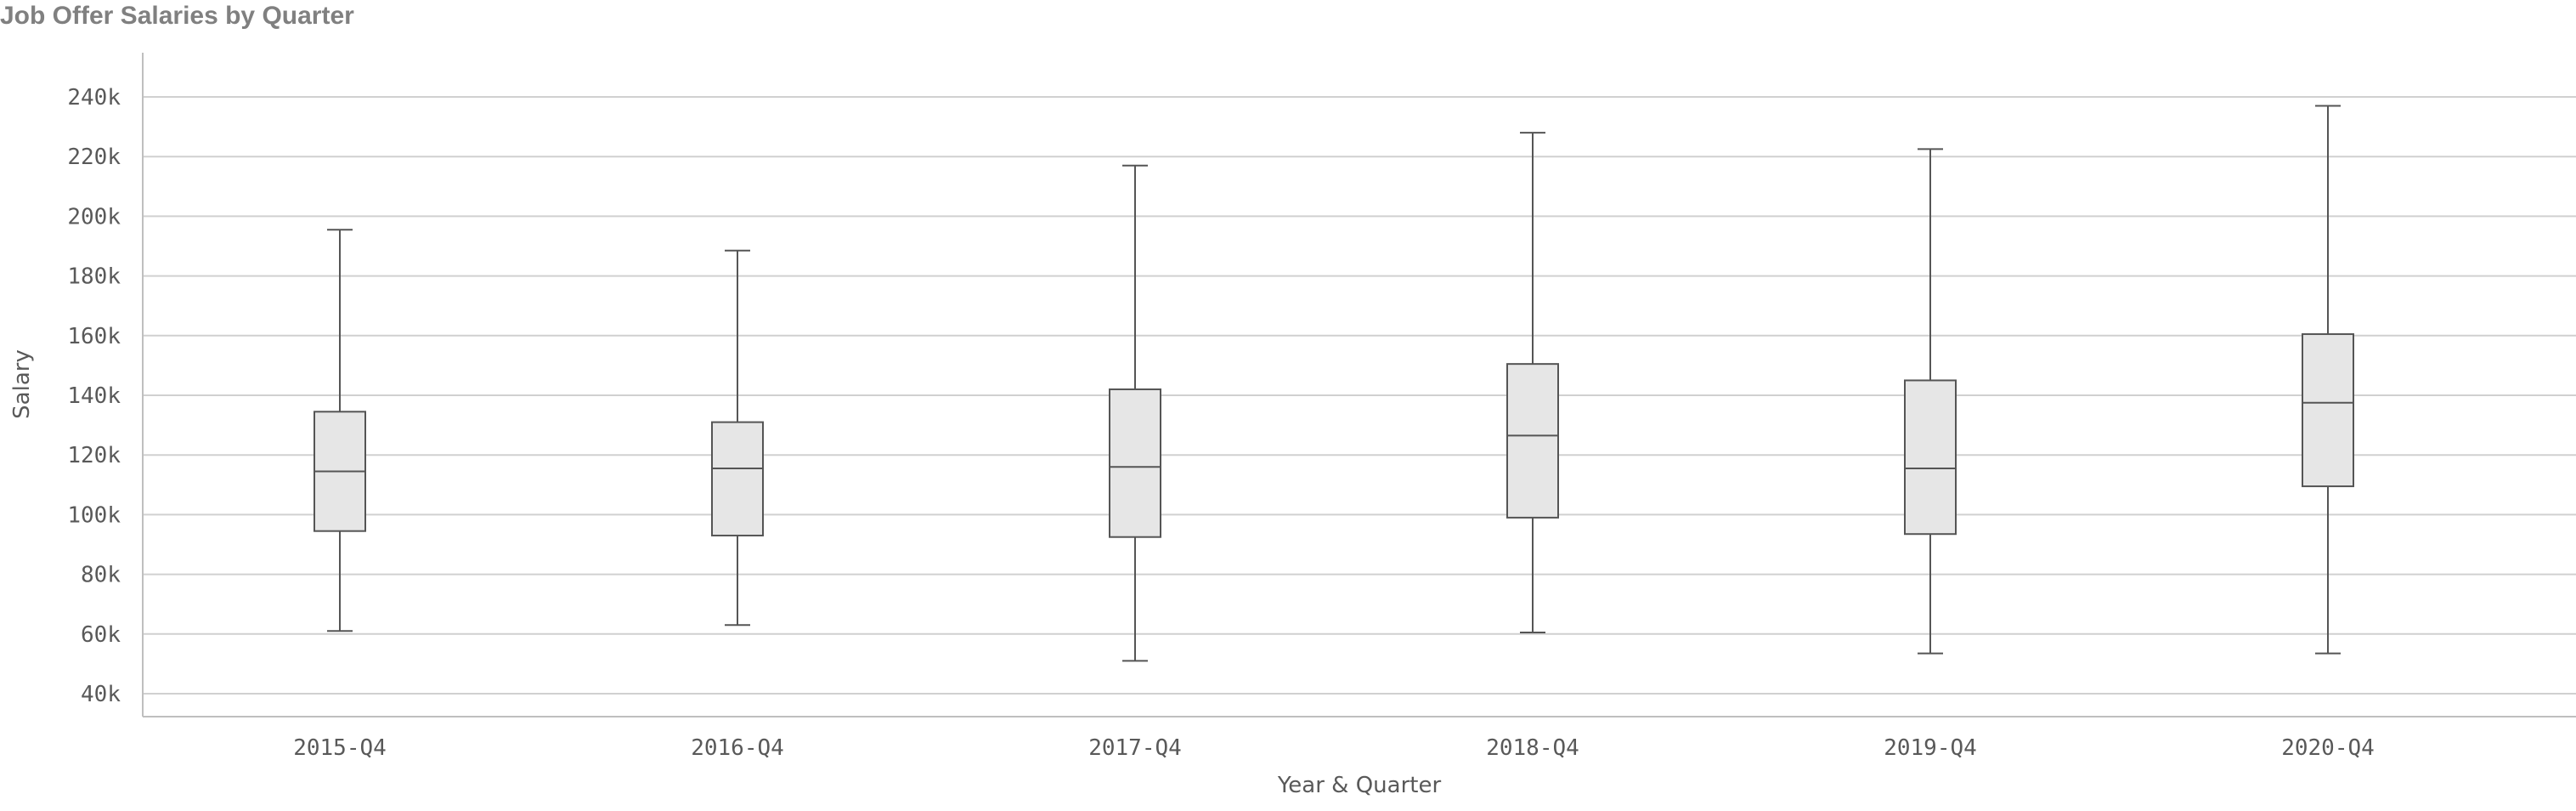 Image resolution: width=2576 pixels, height=811 pixels. I want to click on y-tick-label: 40k, so click(101, 695).